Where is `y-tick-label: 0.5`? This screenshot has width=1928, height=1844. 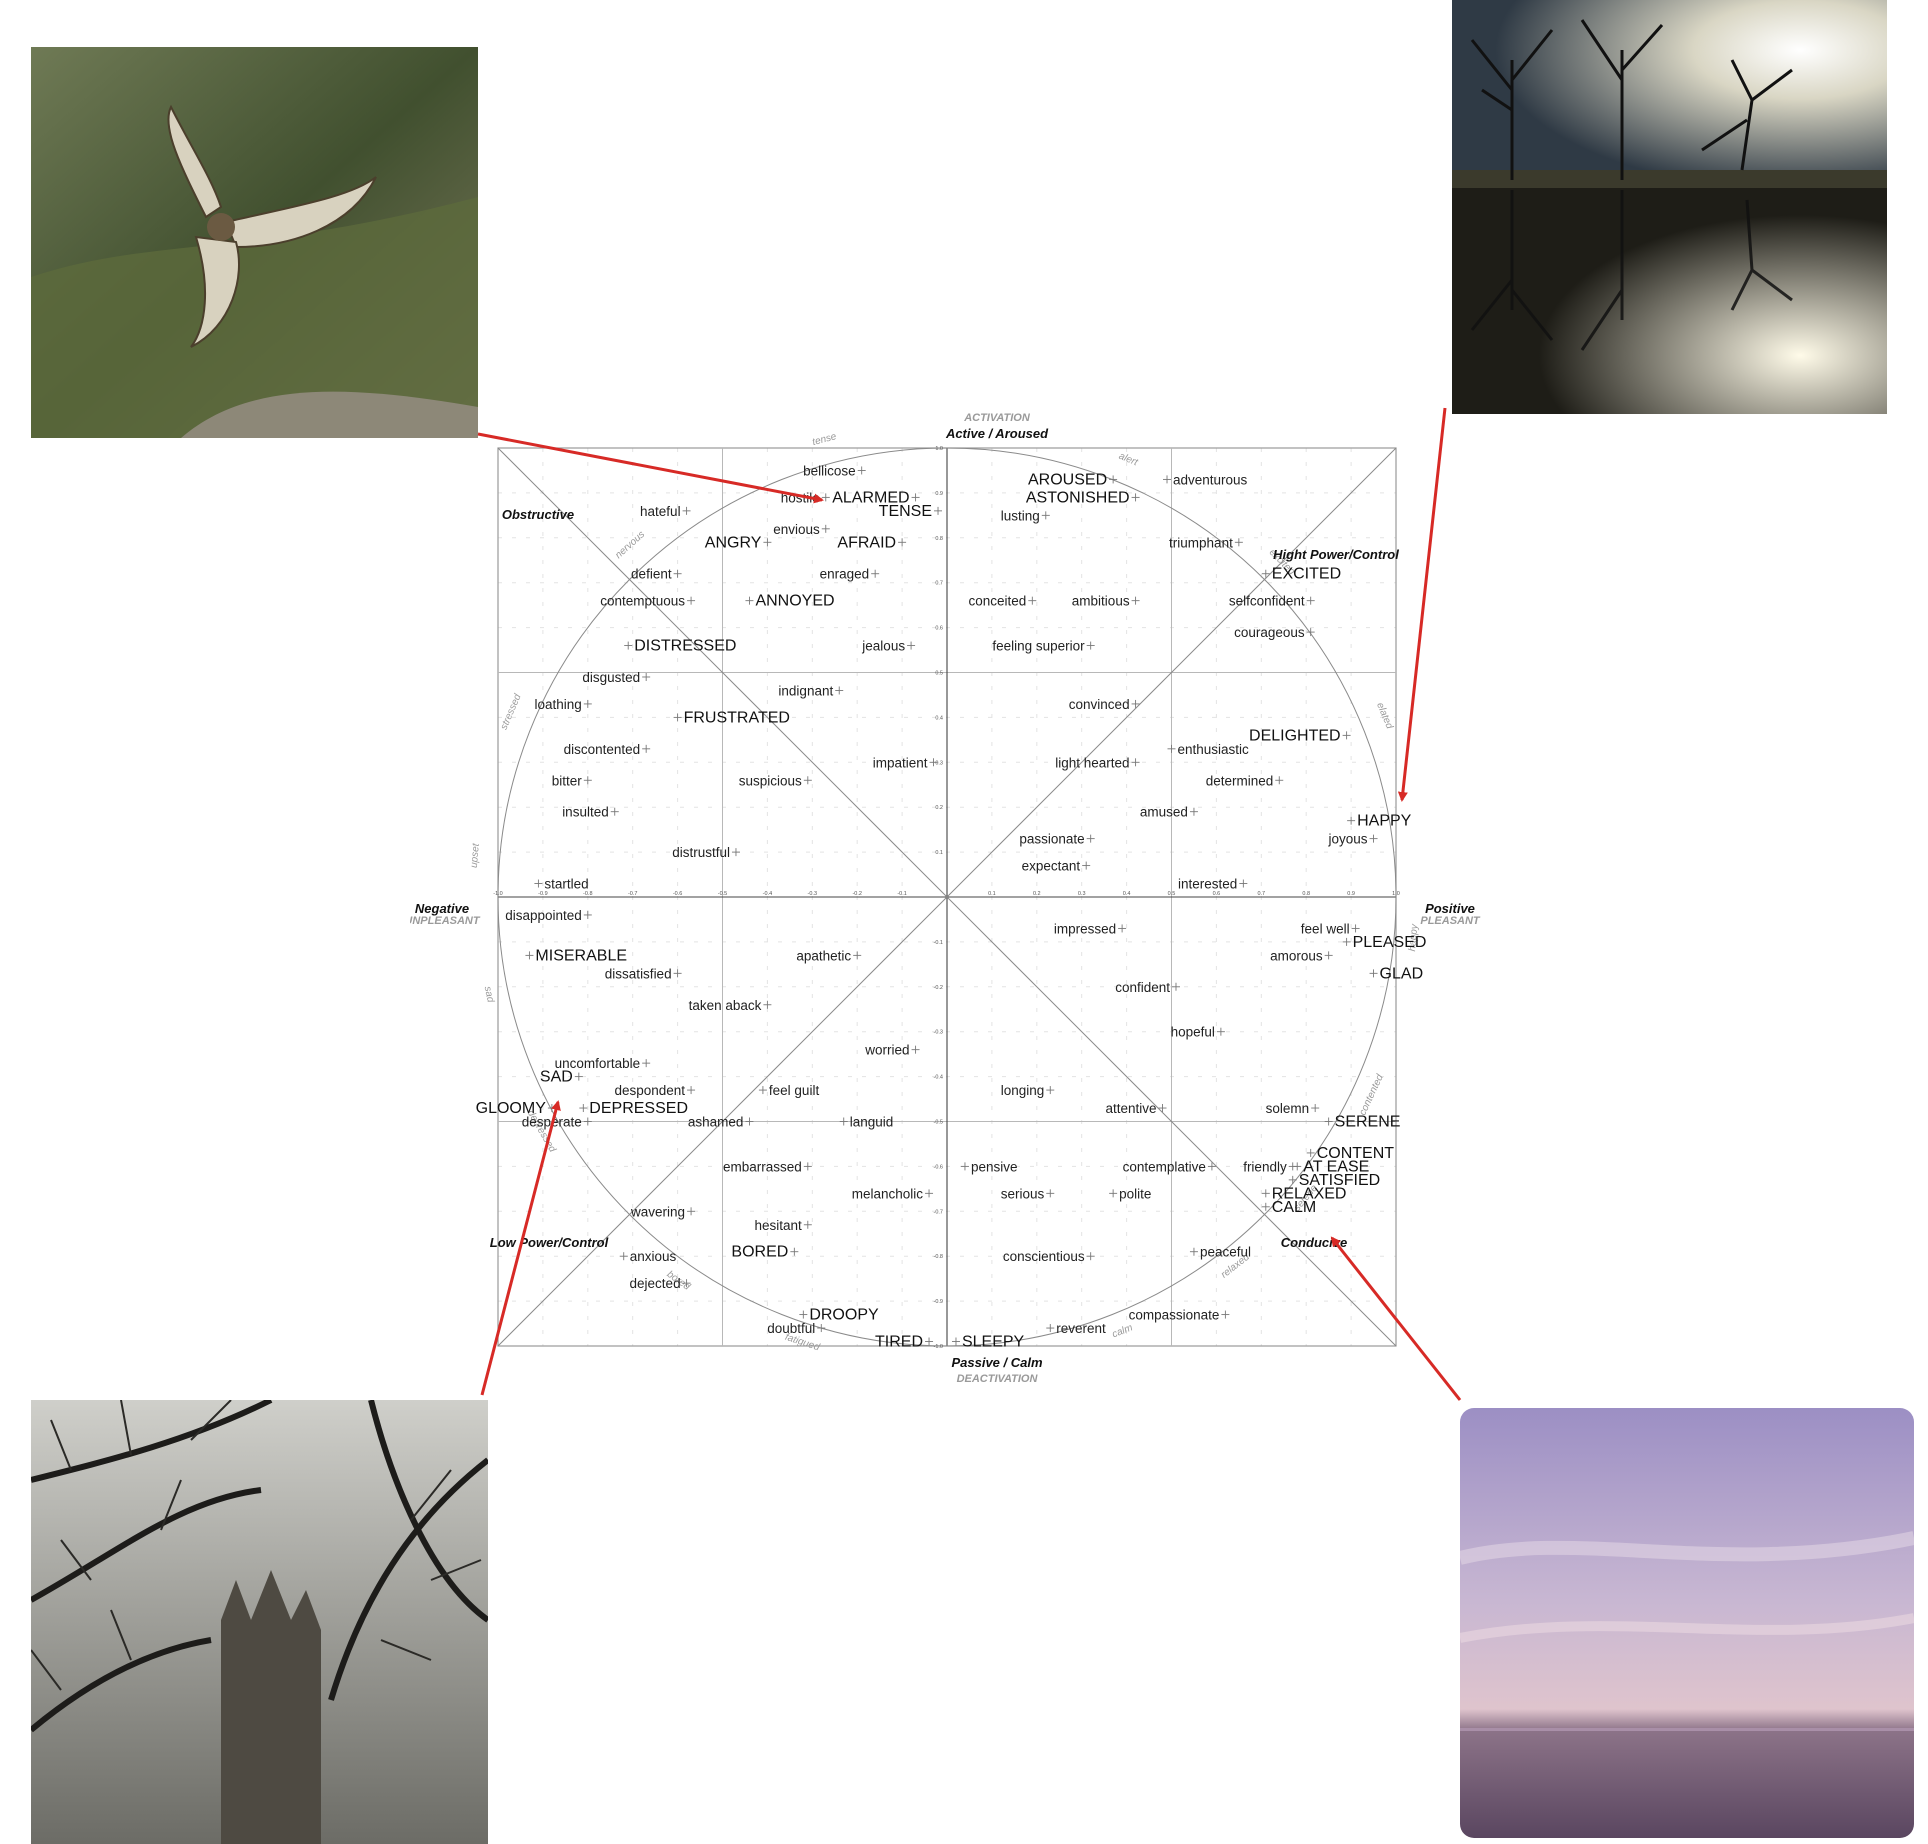 y-tick-label: 0.5 is located at coordinates (939, 674).